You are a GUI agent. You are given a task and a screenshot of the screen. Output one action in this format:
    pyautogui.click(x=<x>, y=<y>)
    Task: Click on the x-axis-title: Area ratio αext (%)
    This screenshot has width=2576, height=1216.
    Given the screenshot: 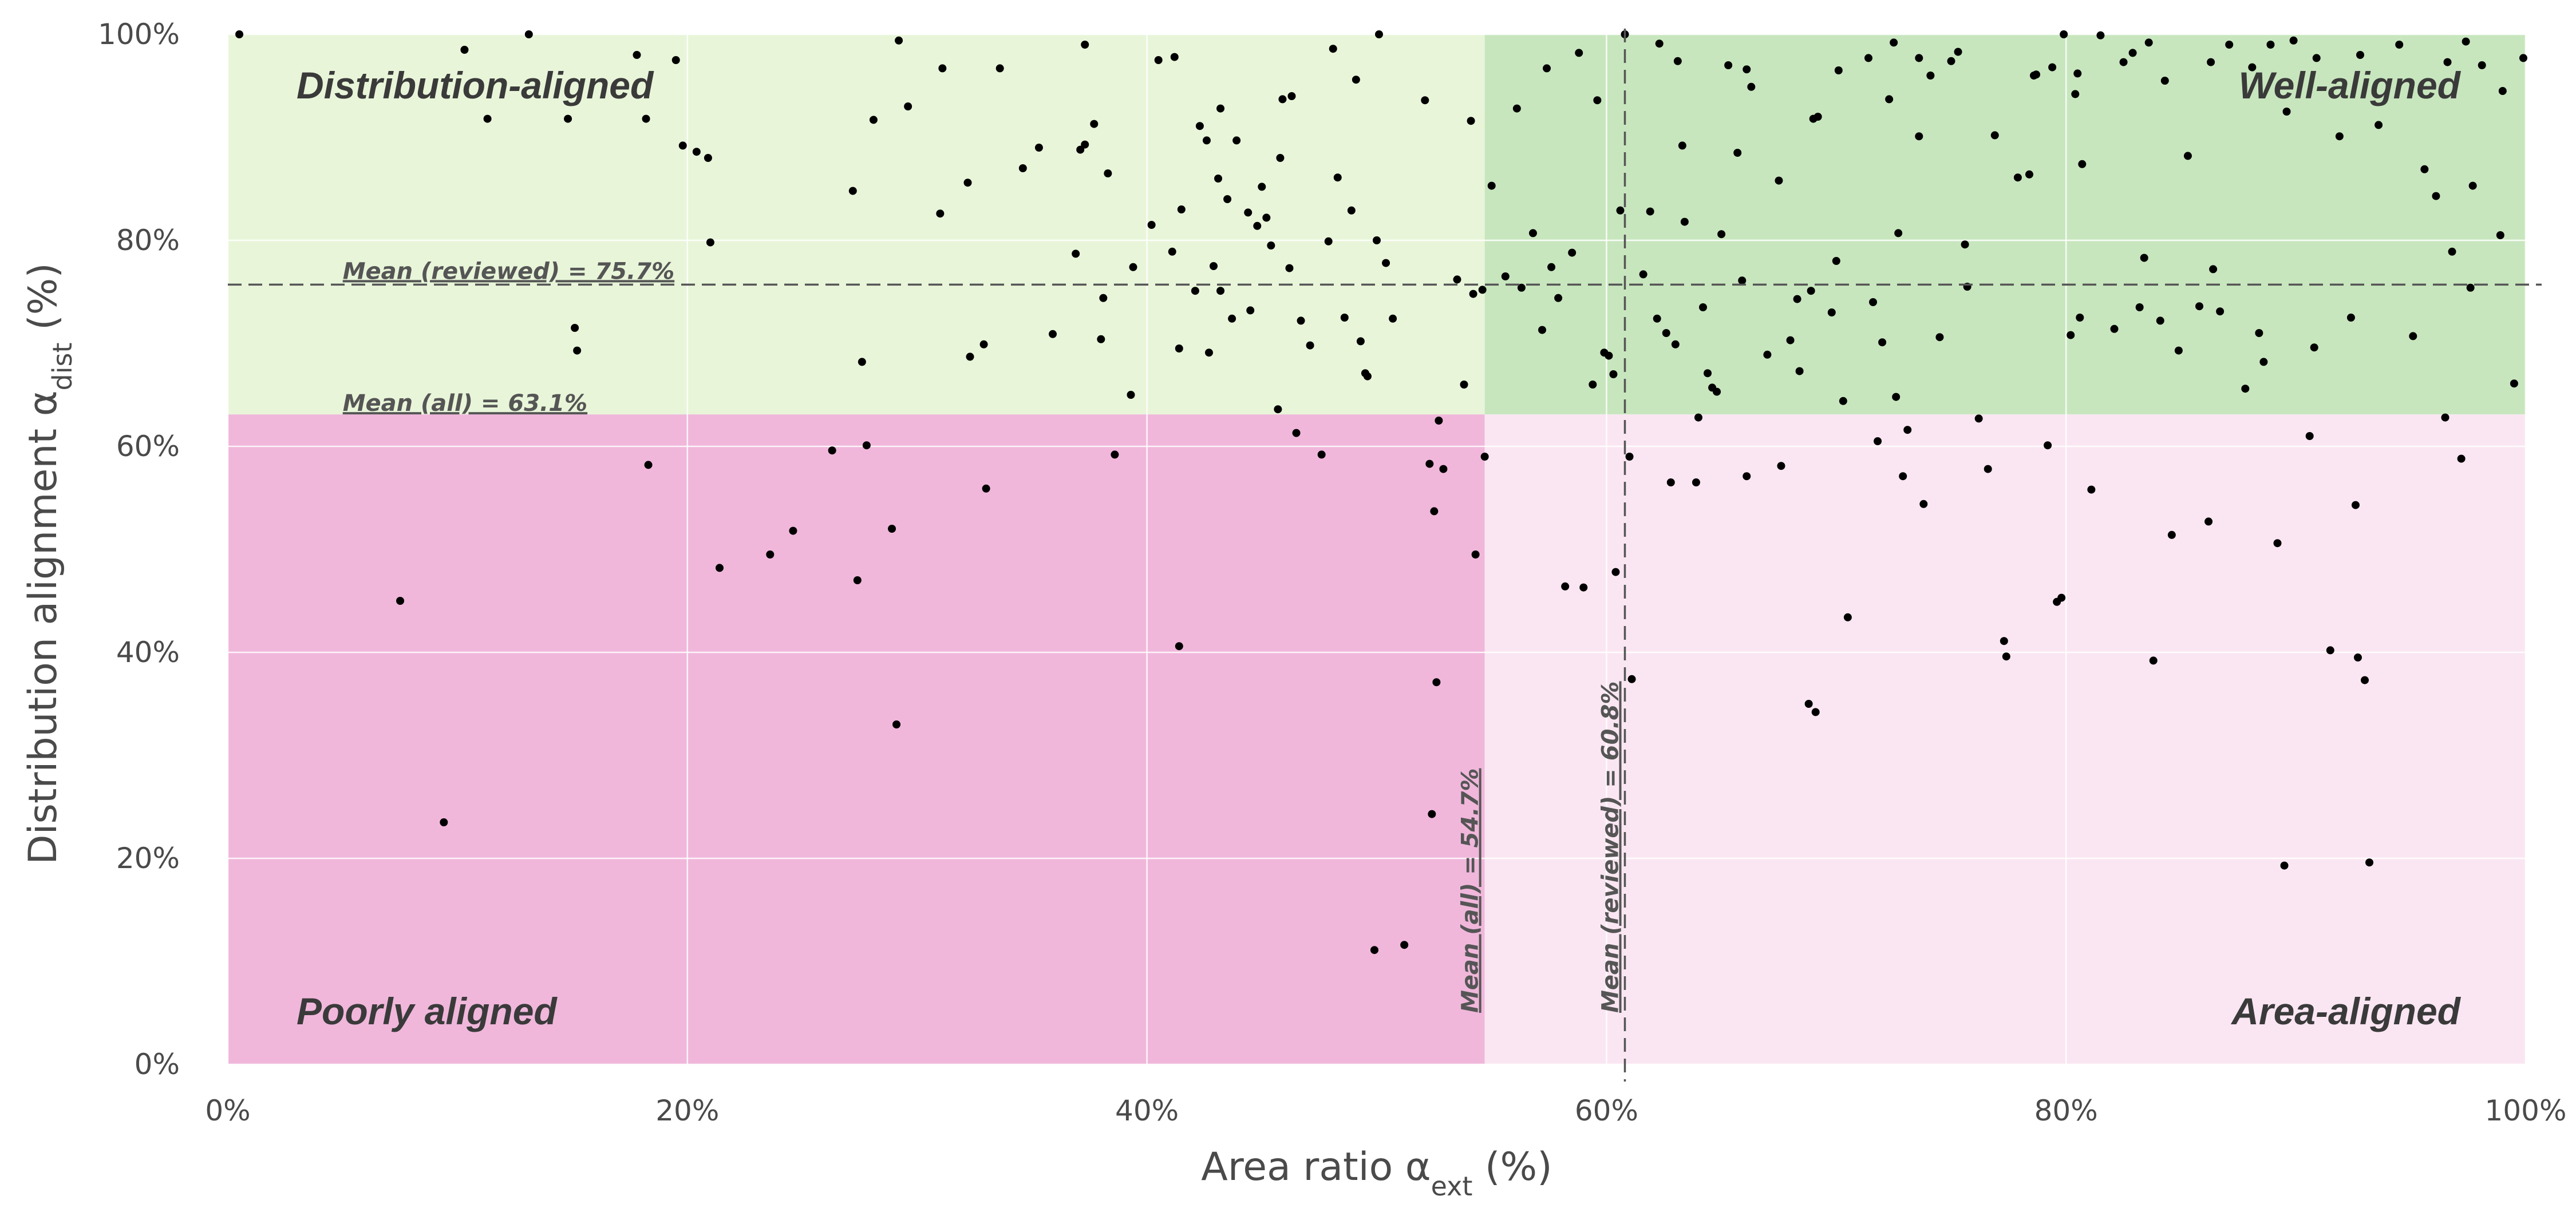 What is the action you would take?
    pyautogui.click(x=1376, y=1173)
    